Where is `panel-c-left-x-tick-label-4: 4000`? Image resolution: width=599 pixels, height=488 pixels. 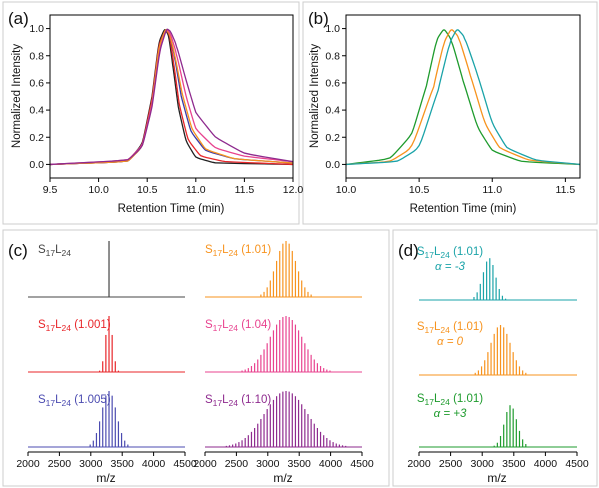
panel-c-left-x-tick-label-4: 4000 is located at coordinates (154, 464).